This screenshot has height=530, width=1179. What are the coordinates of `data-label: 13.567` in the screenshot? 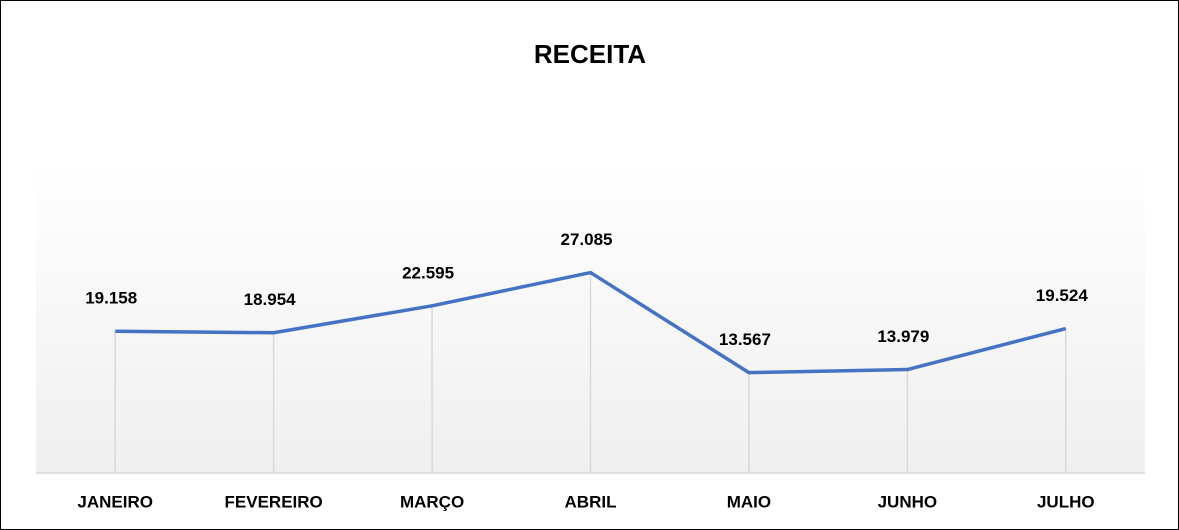 It's located at (745, 339).